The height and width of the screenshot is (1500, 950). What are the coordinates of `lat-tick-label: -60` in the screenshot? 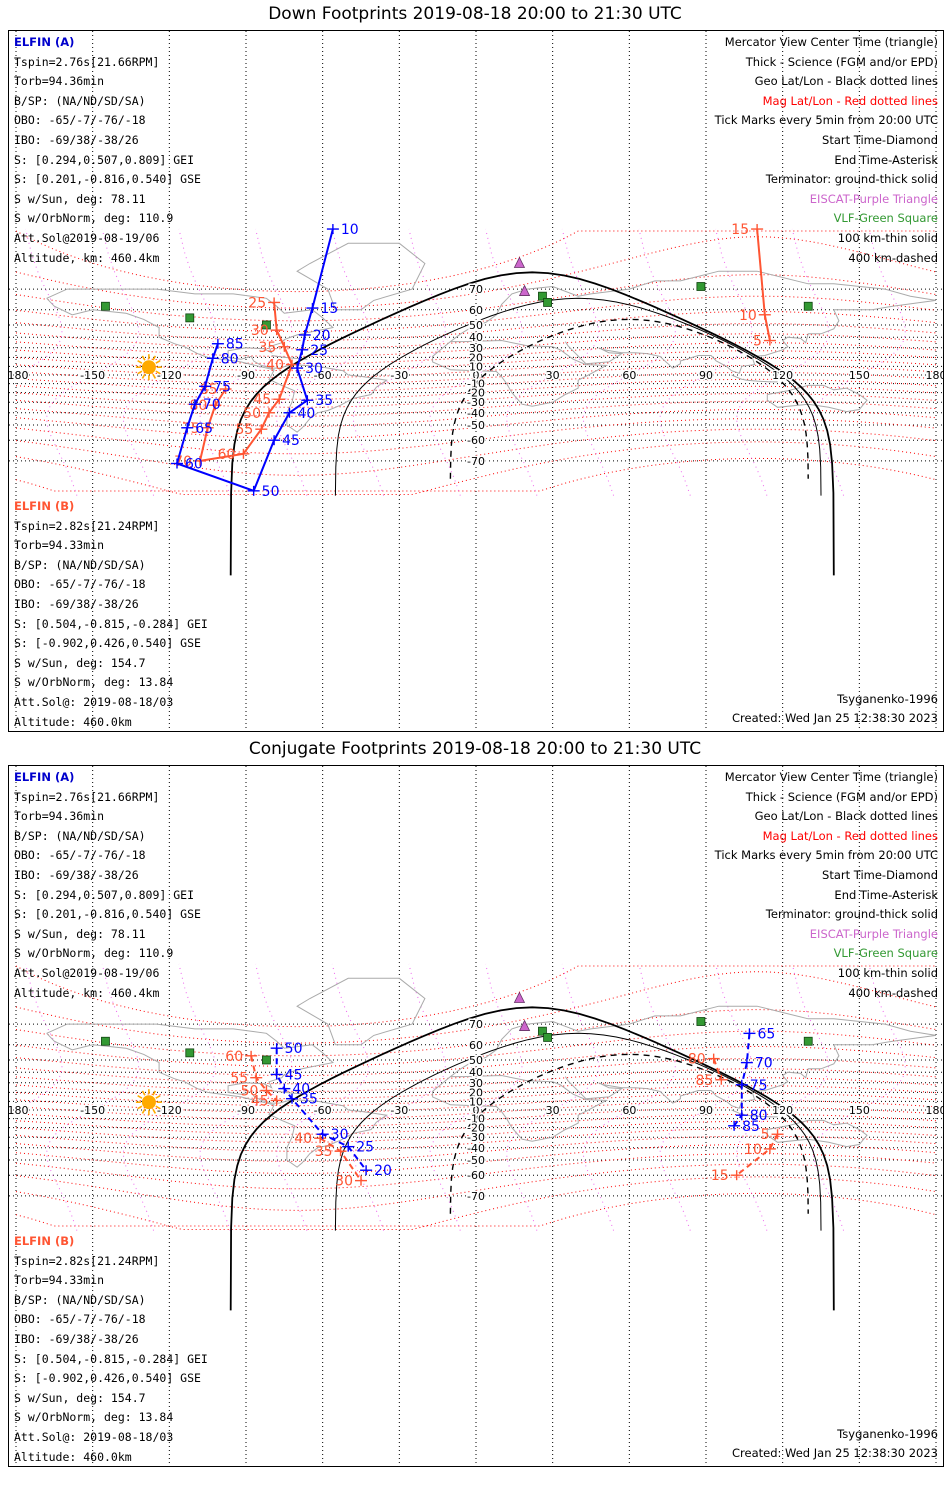 It's located at (476, 1175).